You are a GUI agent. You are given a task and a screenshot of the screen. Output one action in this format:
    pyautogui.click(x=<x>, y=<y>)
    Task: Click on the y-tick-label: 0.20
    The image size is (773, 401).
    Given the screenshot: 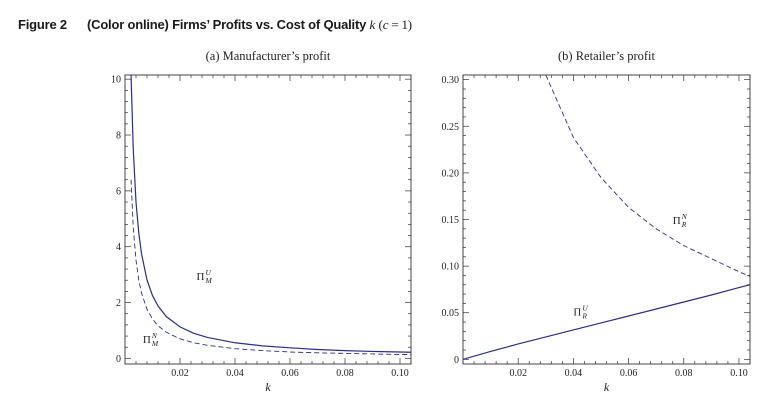 What is the action you would take?
    pyautogui.click(x=451, y=173)
    